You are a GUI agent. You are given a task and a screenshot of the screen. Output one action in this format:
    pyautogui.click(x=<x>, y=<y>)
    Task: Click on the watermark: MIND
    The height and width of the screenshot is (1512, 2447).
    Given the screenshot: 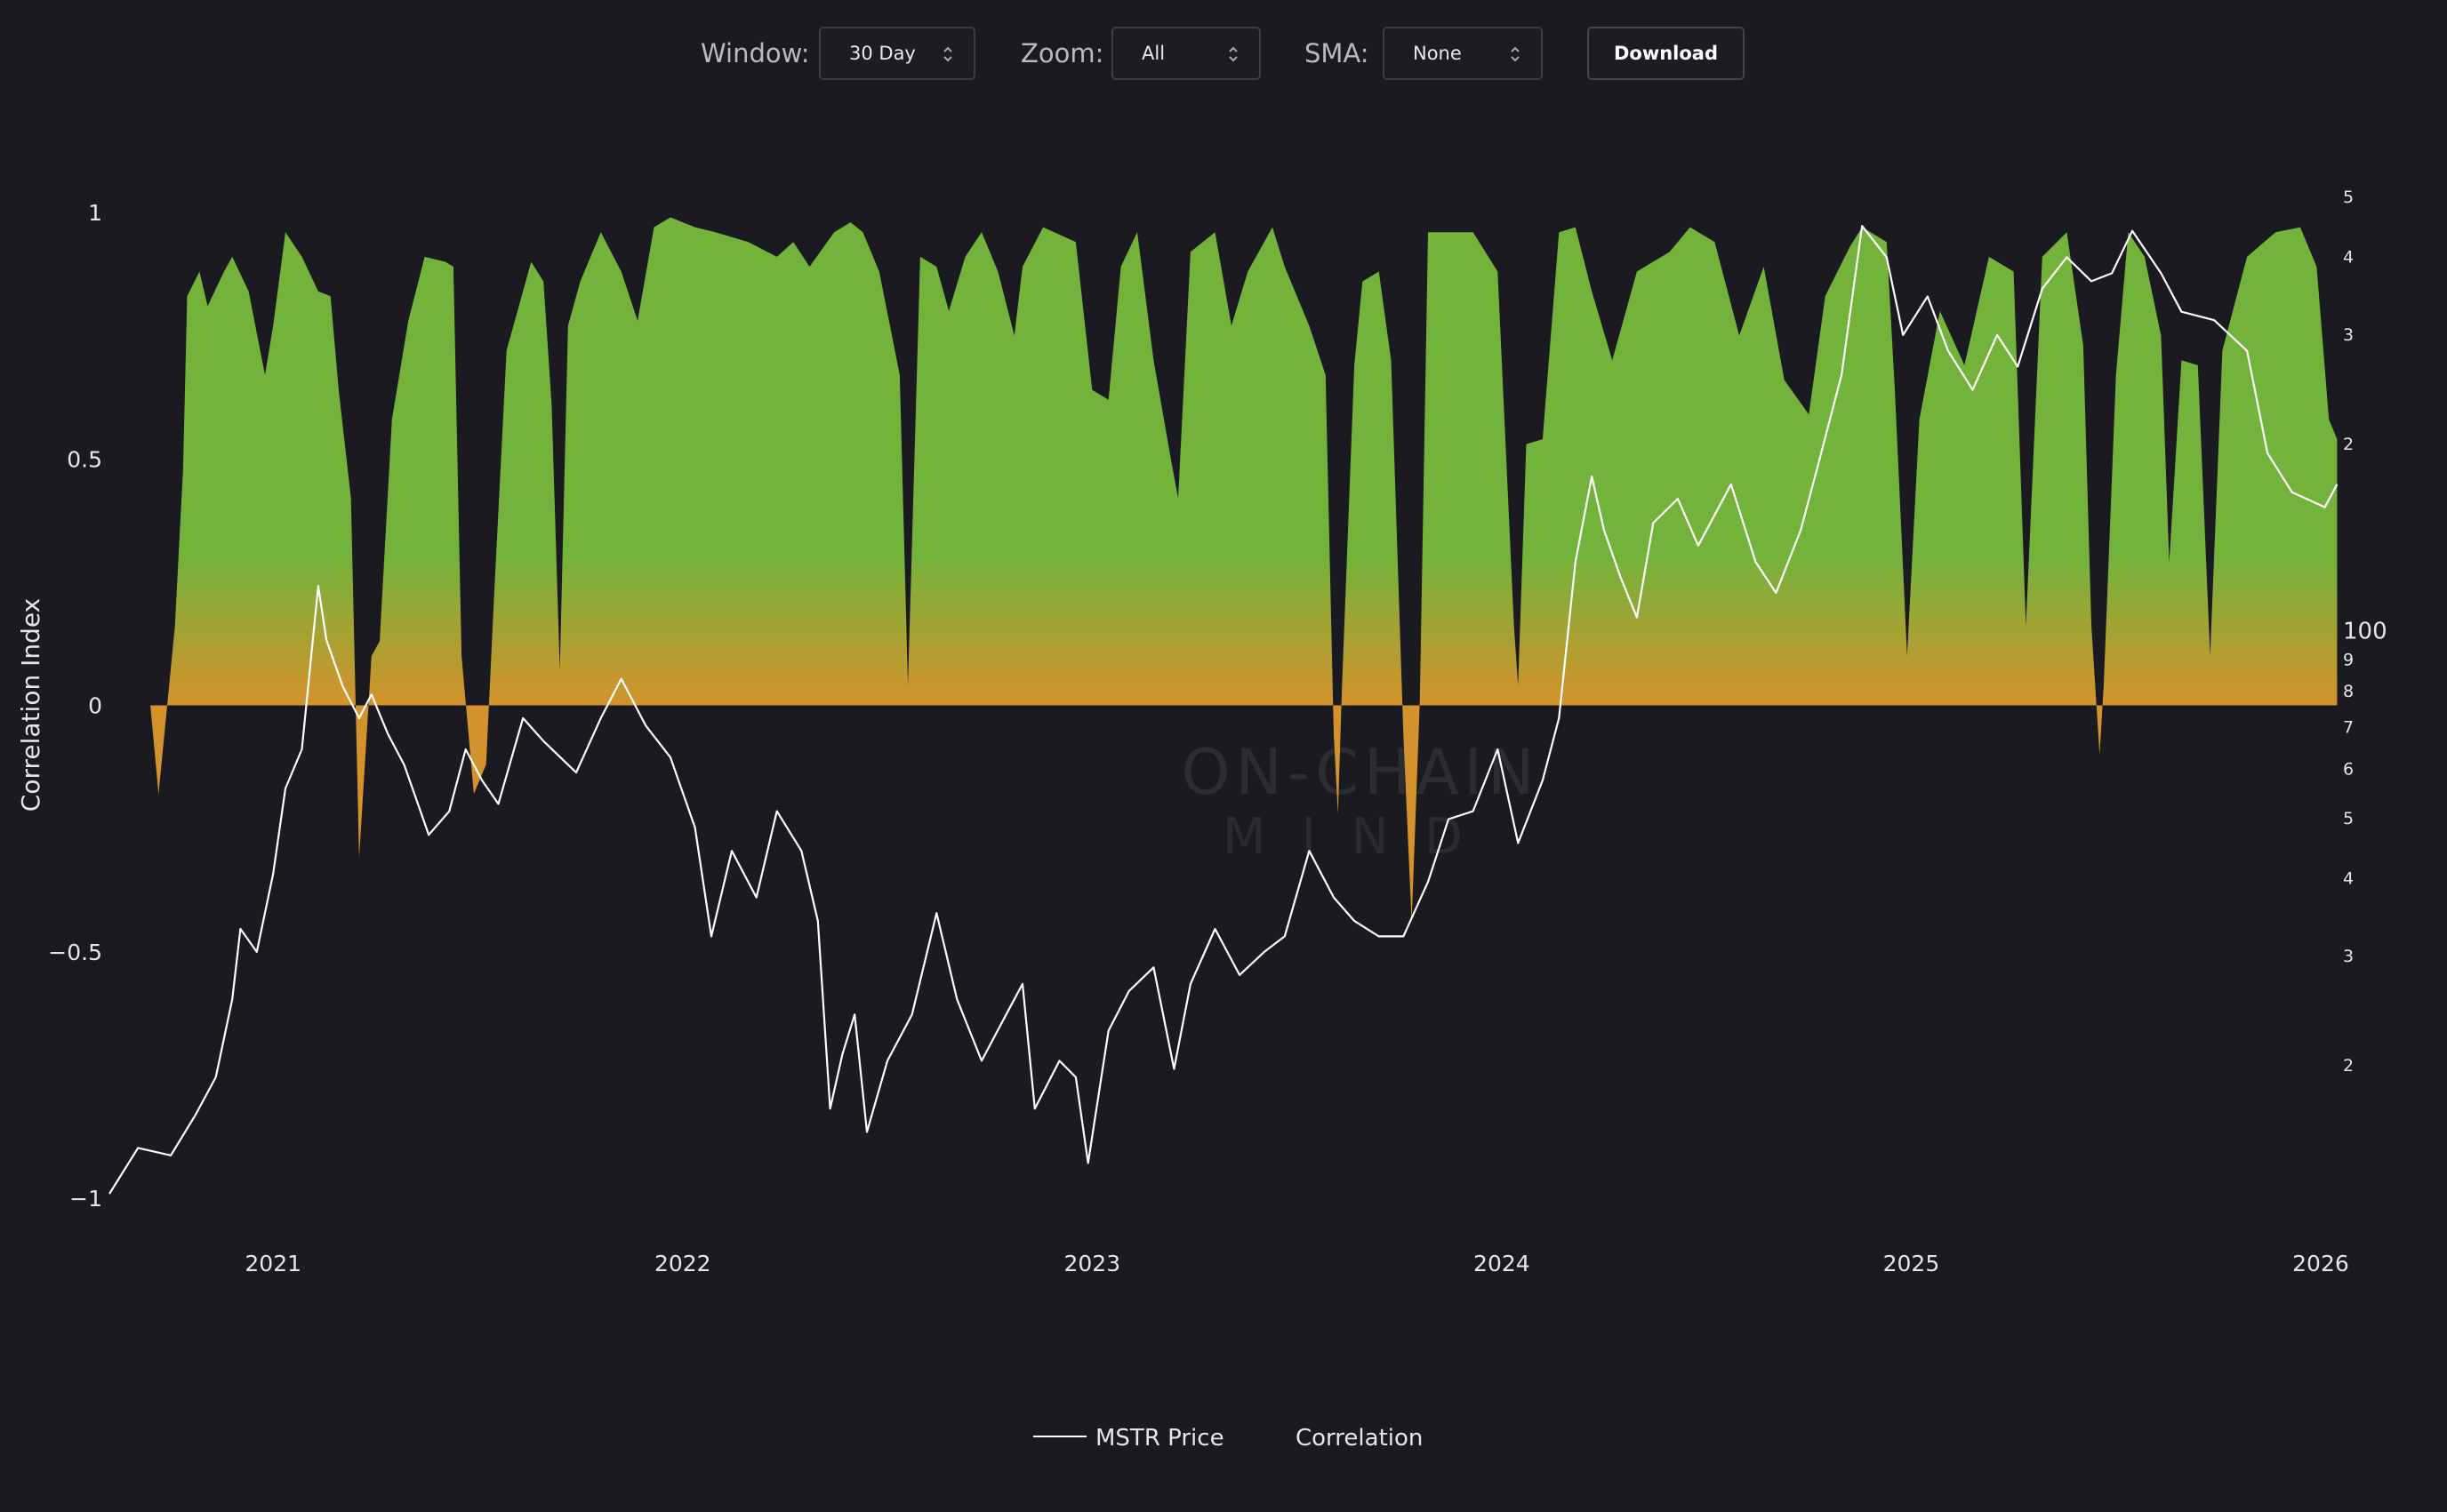 What is the action you would take?
    pyautogui.click(x=1360, y=837)
    